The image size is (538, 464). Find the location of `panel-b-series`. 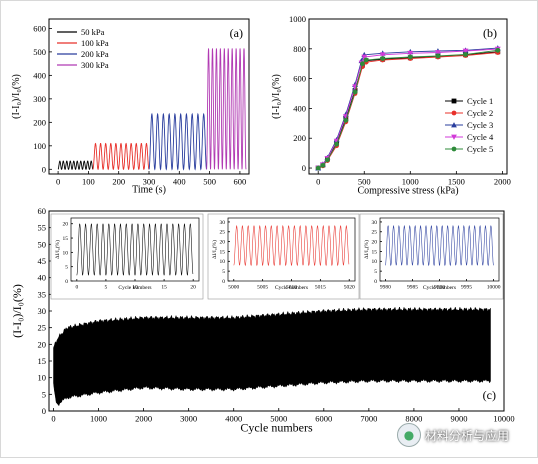

panel-b-series is located at coordinates (408, 109).